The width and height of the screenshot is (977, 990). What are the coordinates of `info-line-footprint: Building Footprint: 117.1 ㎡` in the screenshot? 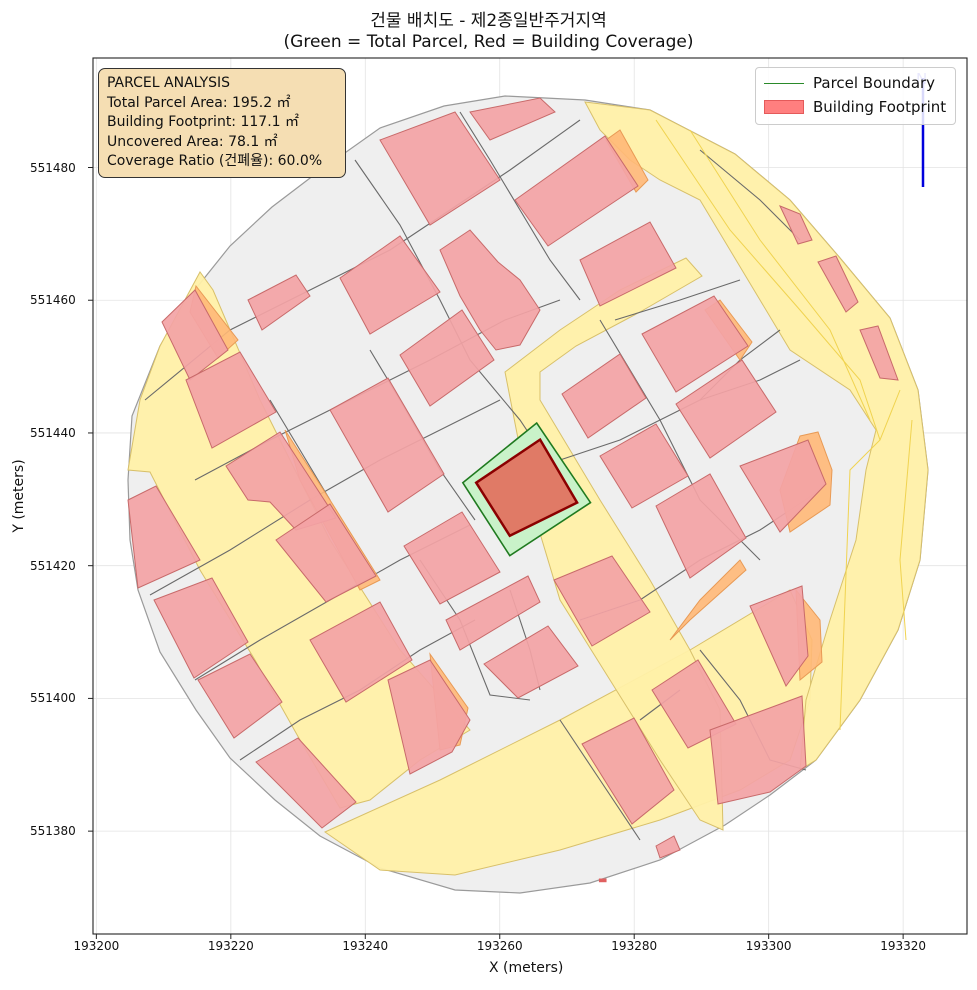 It's located at (203, 122).